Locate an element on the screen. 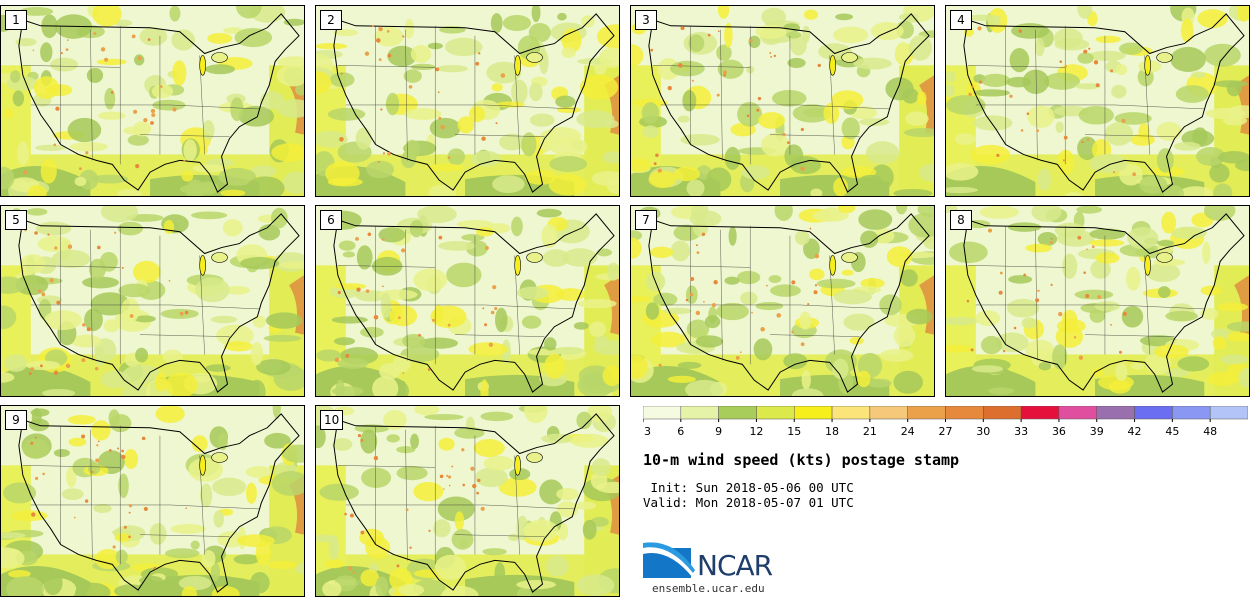 This screenshot has height=597, width=1260. panel-number-label: 4 is located at coordinates (961, 20).